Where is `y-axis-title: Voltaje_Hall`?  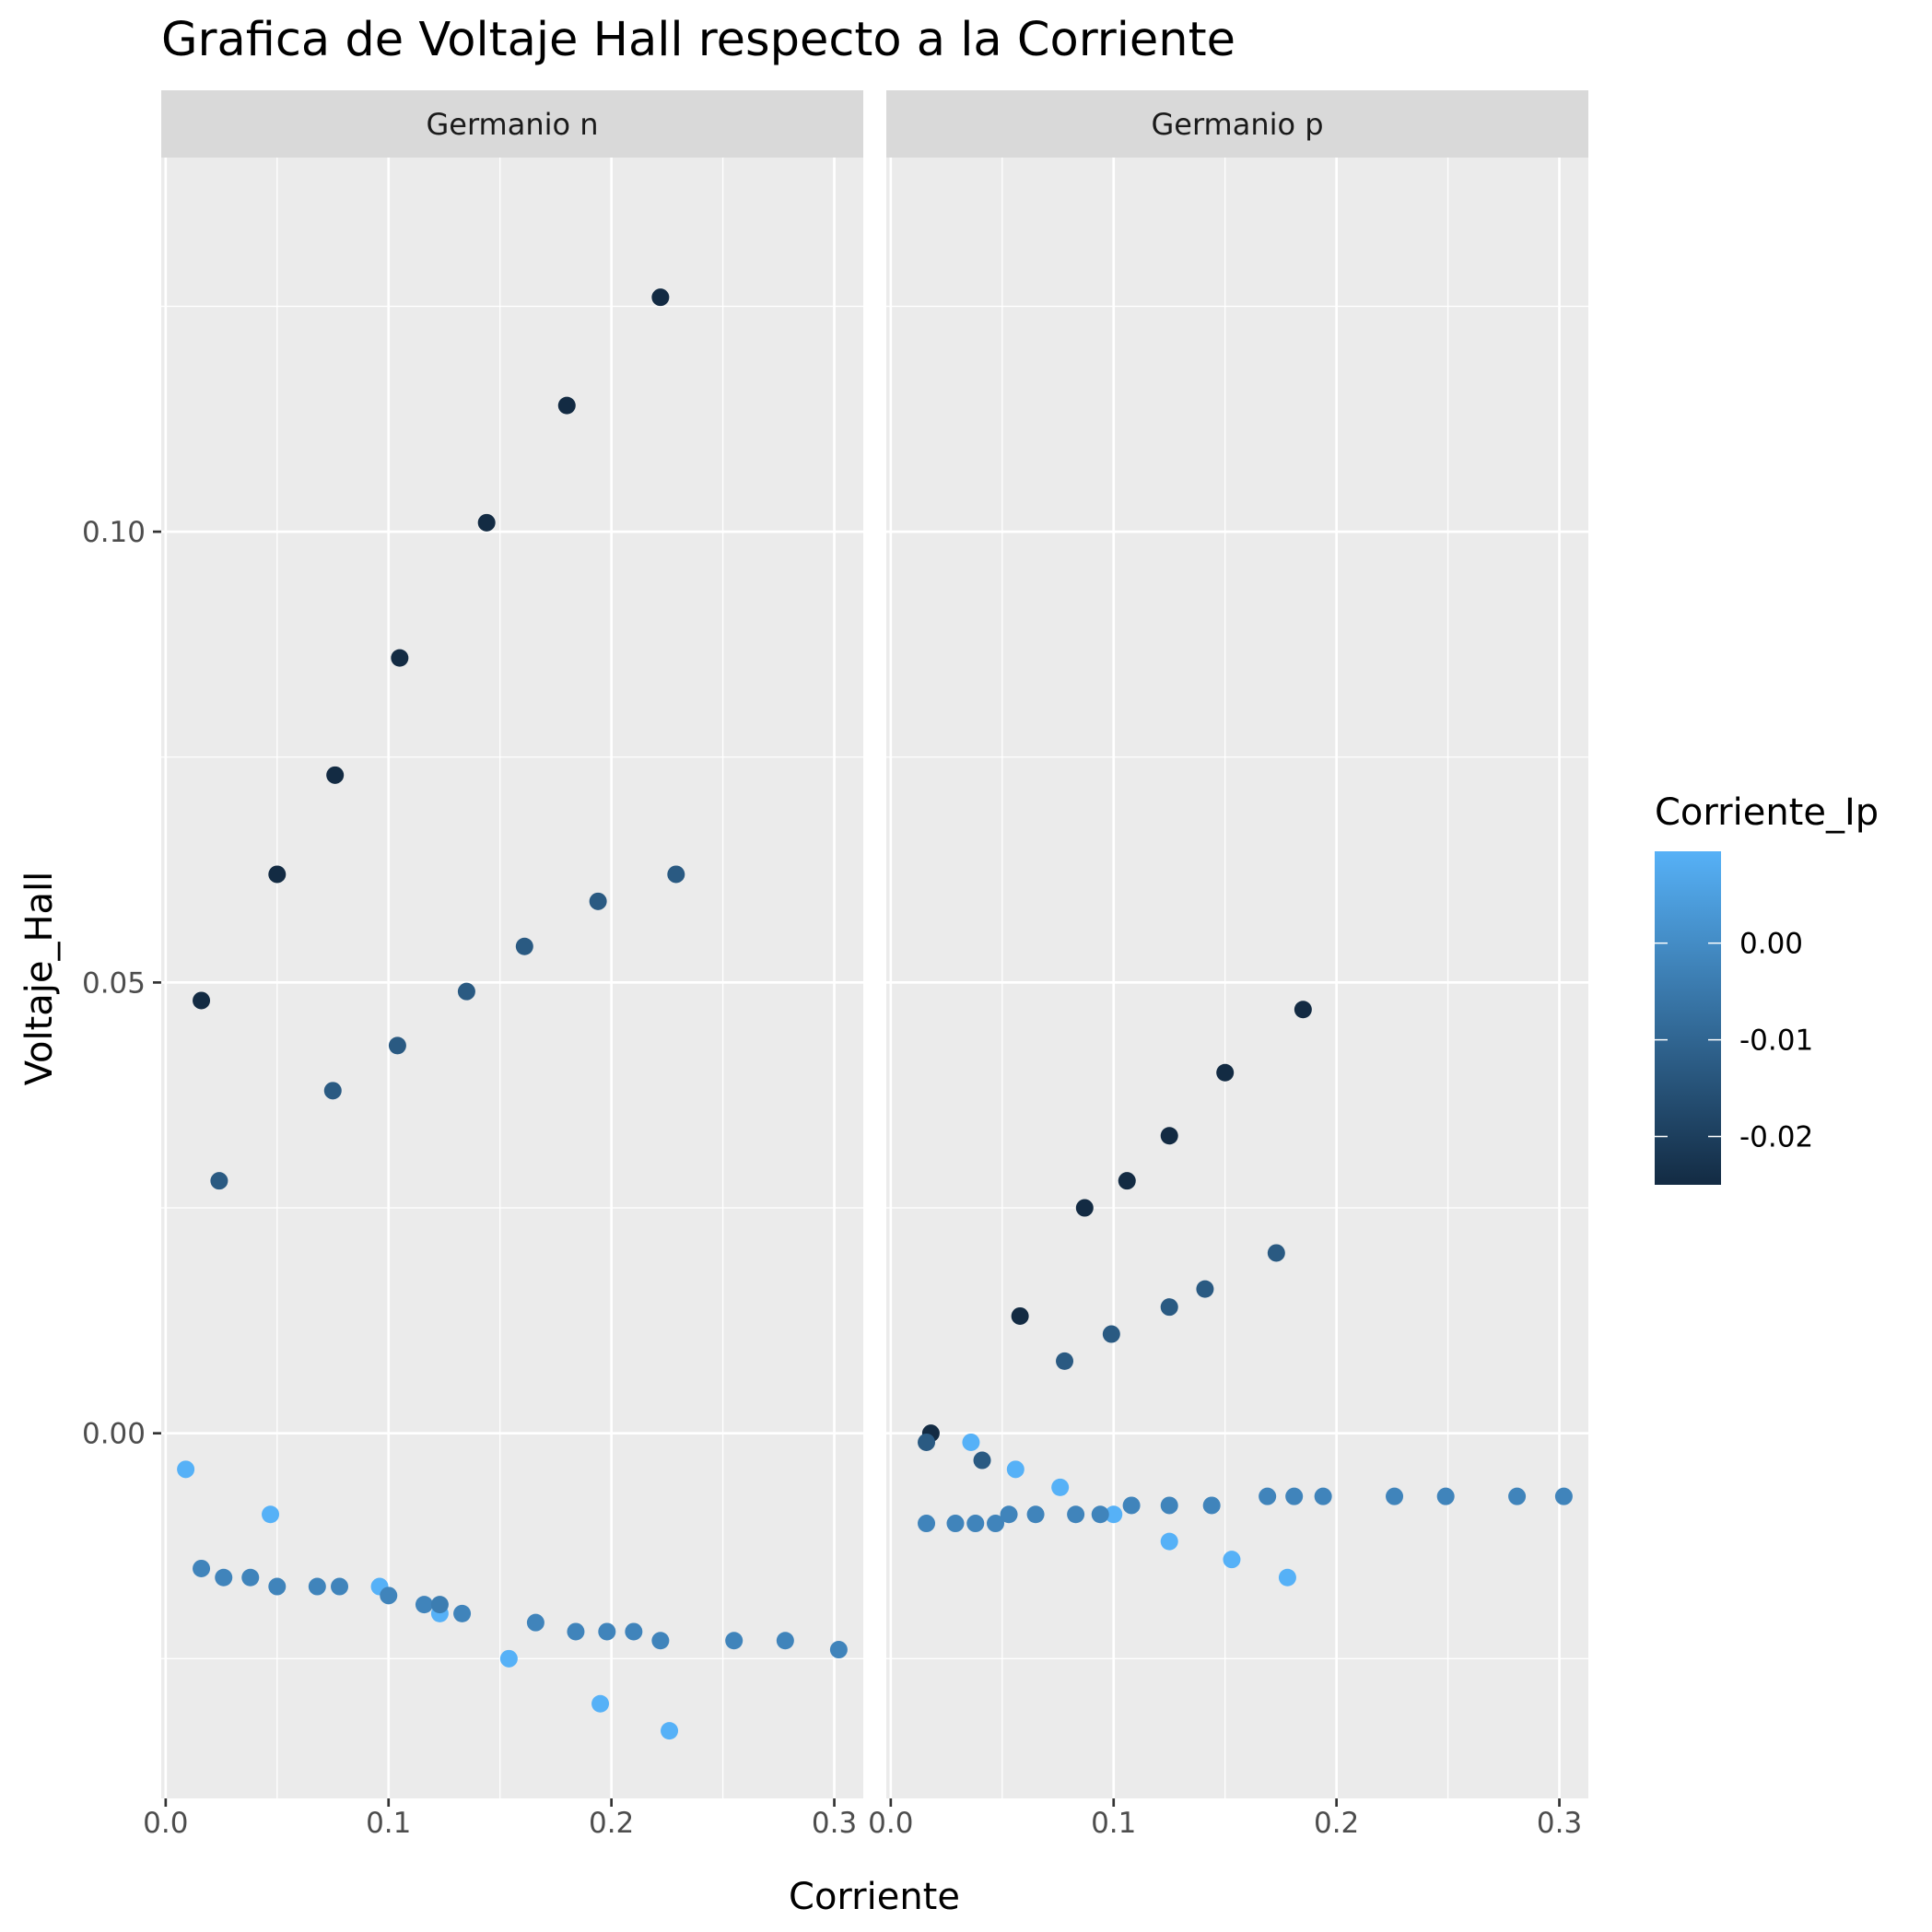
y-axis-title: Voltaje_Hall is located at coordinates (39, 979).